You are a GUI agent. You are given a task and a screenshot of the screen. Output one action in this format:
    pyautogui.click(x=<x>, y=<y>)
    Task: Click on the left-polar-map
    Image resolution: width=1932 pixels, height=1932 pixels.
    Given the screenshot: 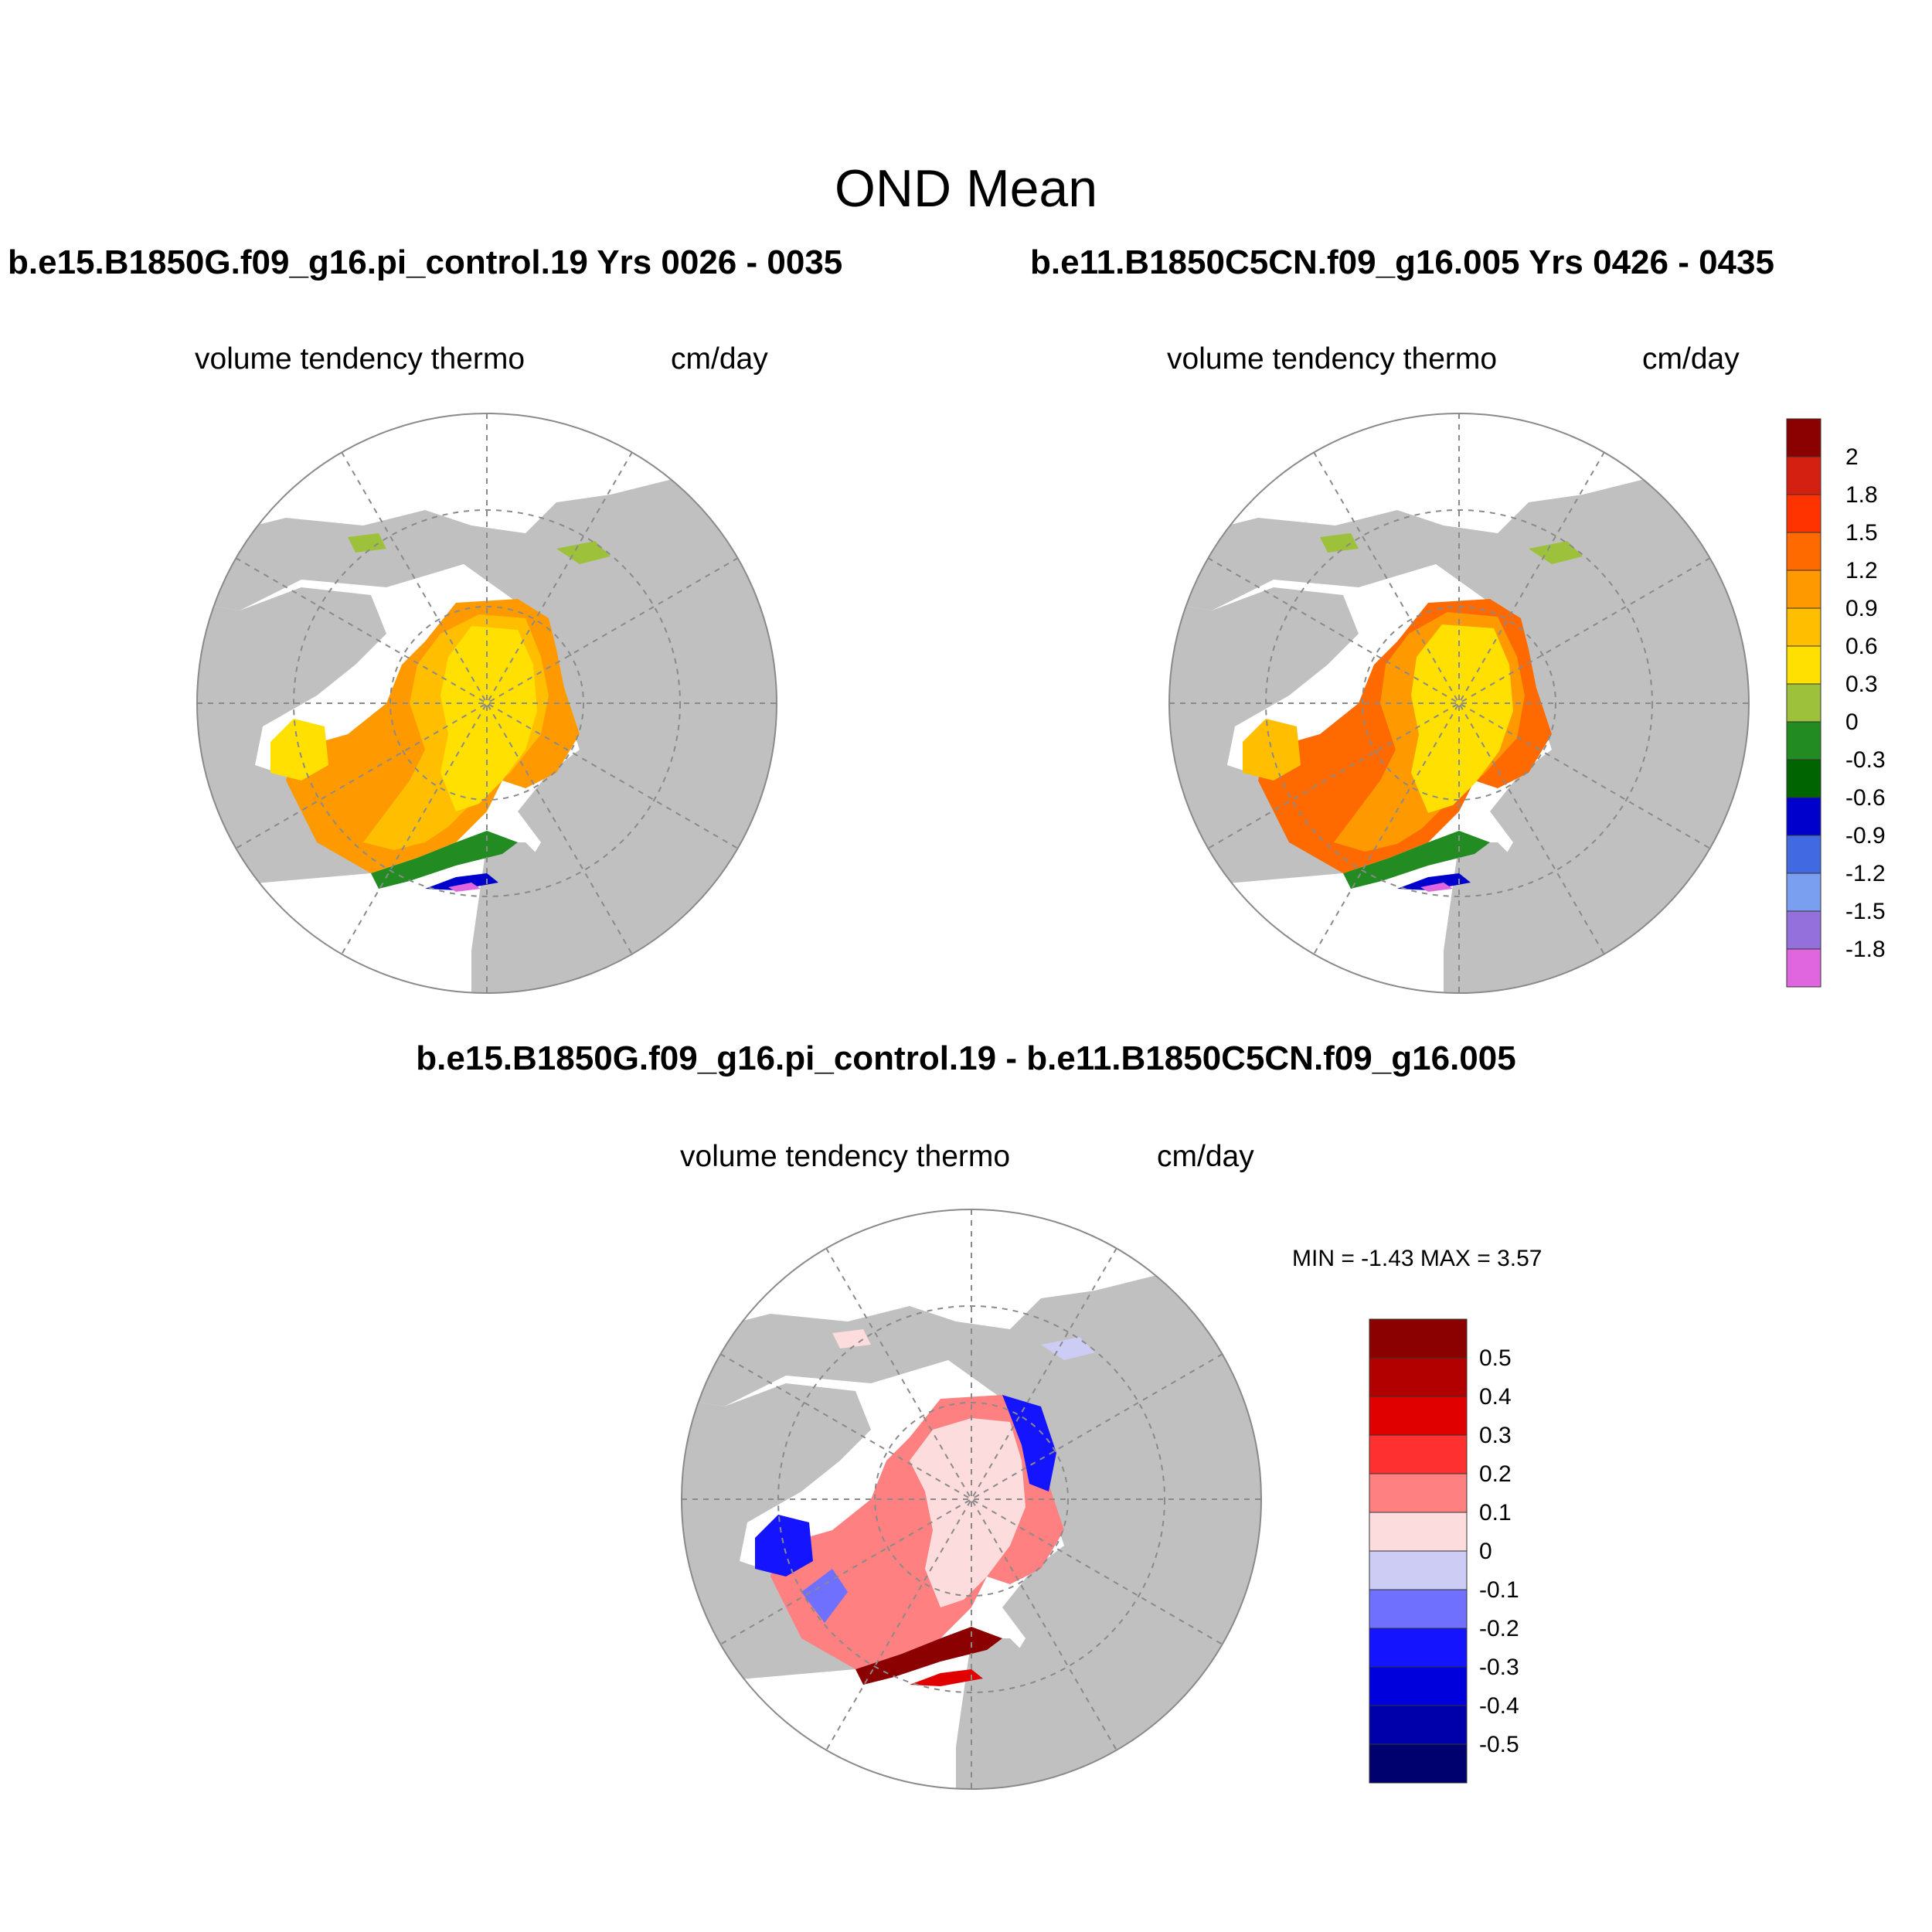 What is the action you would take?
    pyautogui.click(x=486, y=703)
    